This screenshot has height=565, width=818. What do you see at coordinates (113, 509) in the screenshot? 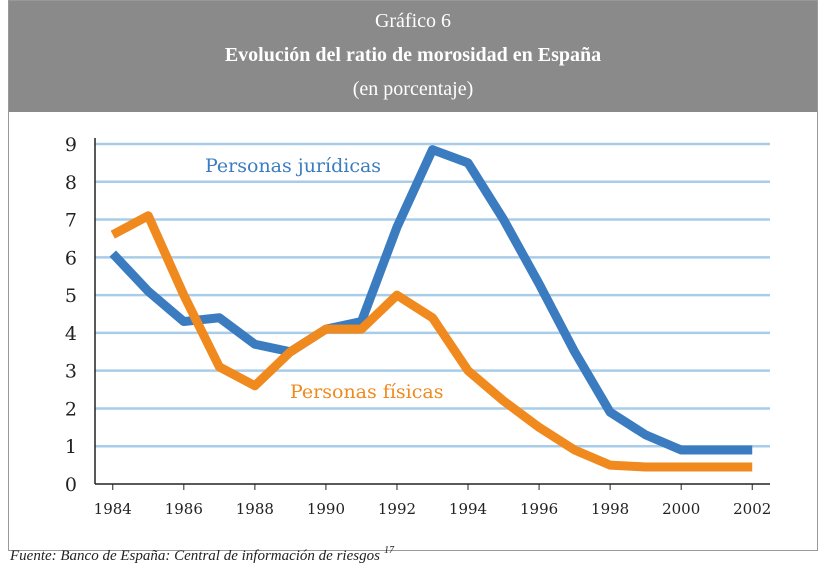
I see `x-tick-label: 1984` at bounding box center [113, 509].